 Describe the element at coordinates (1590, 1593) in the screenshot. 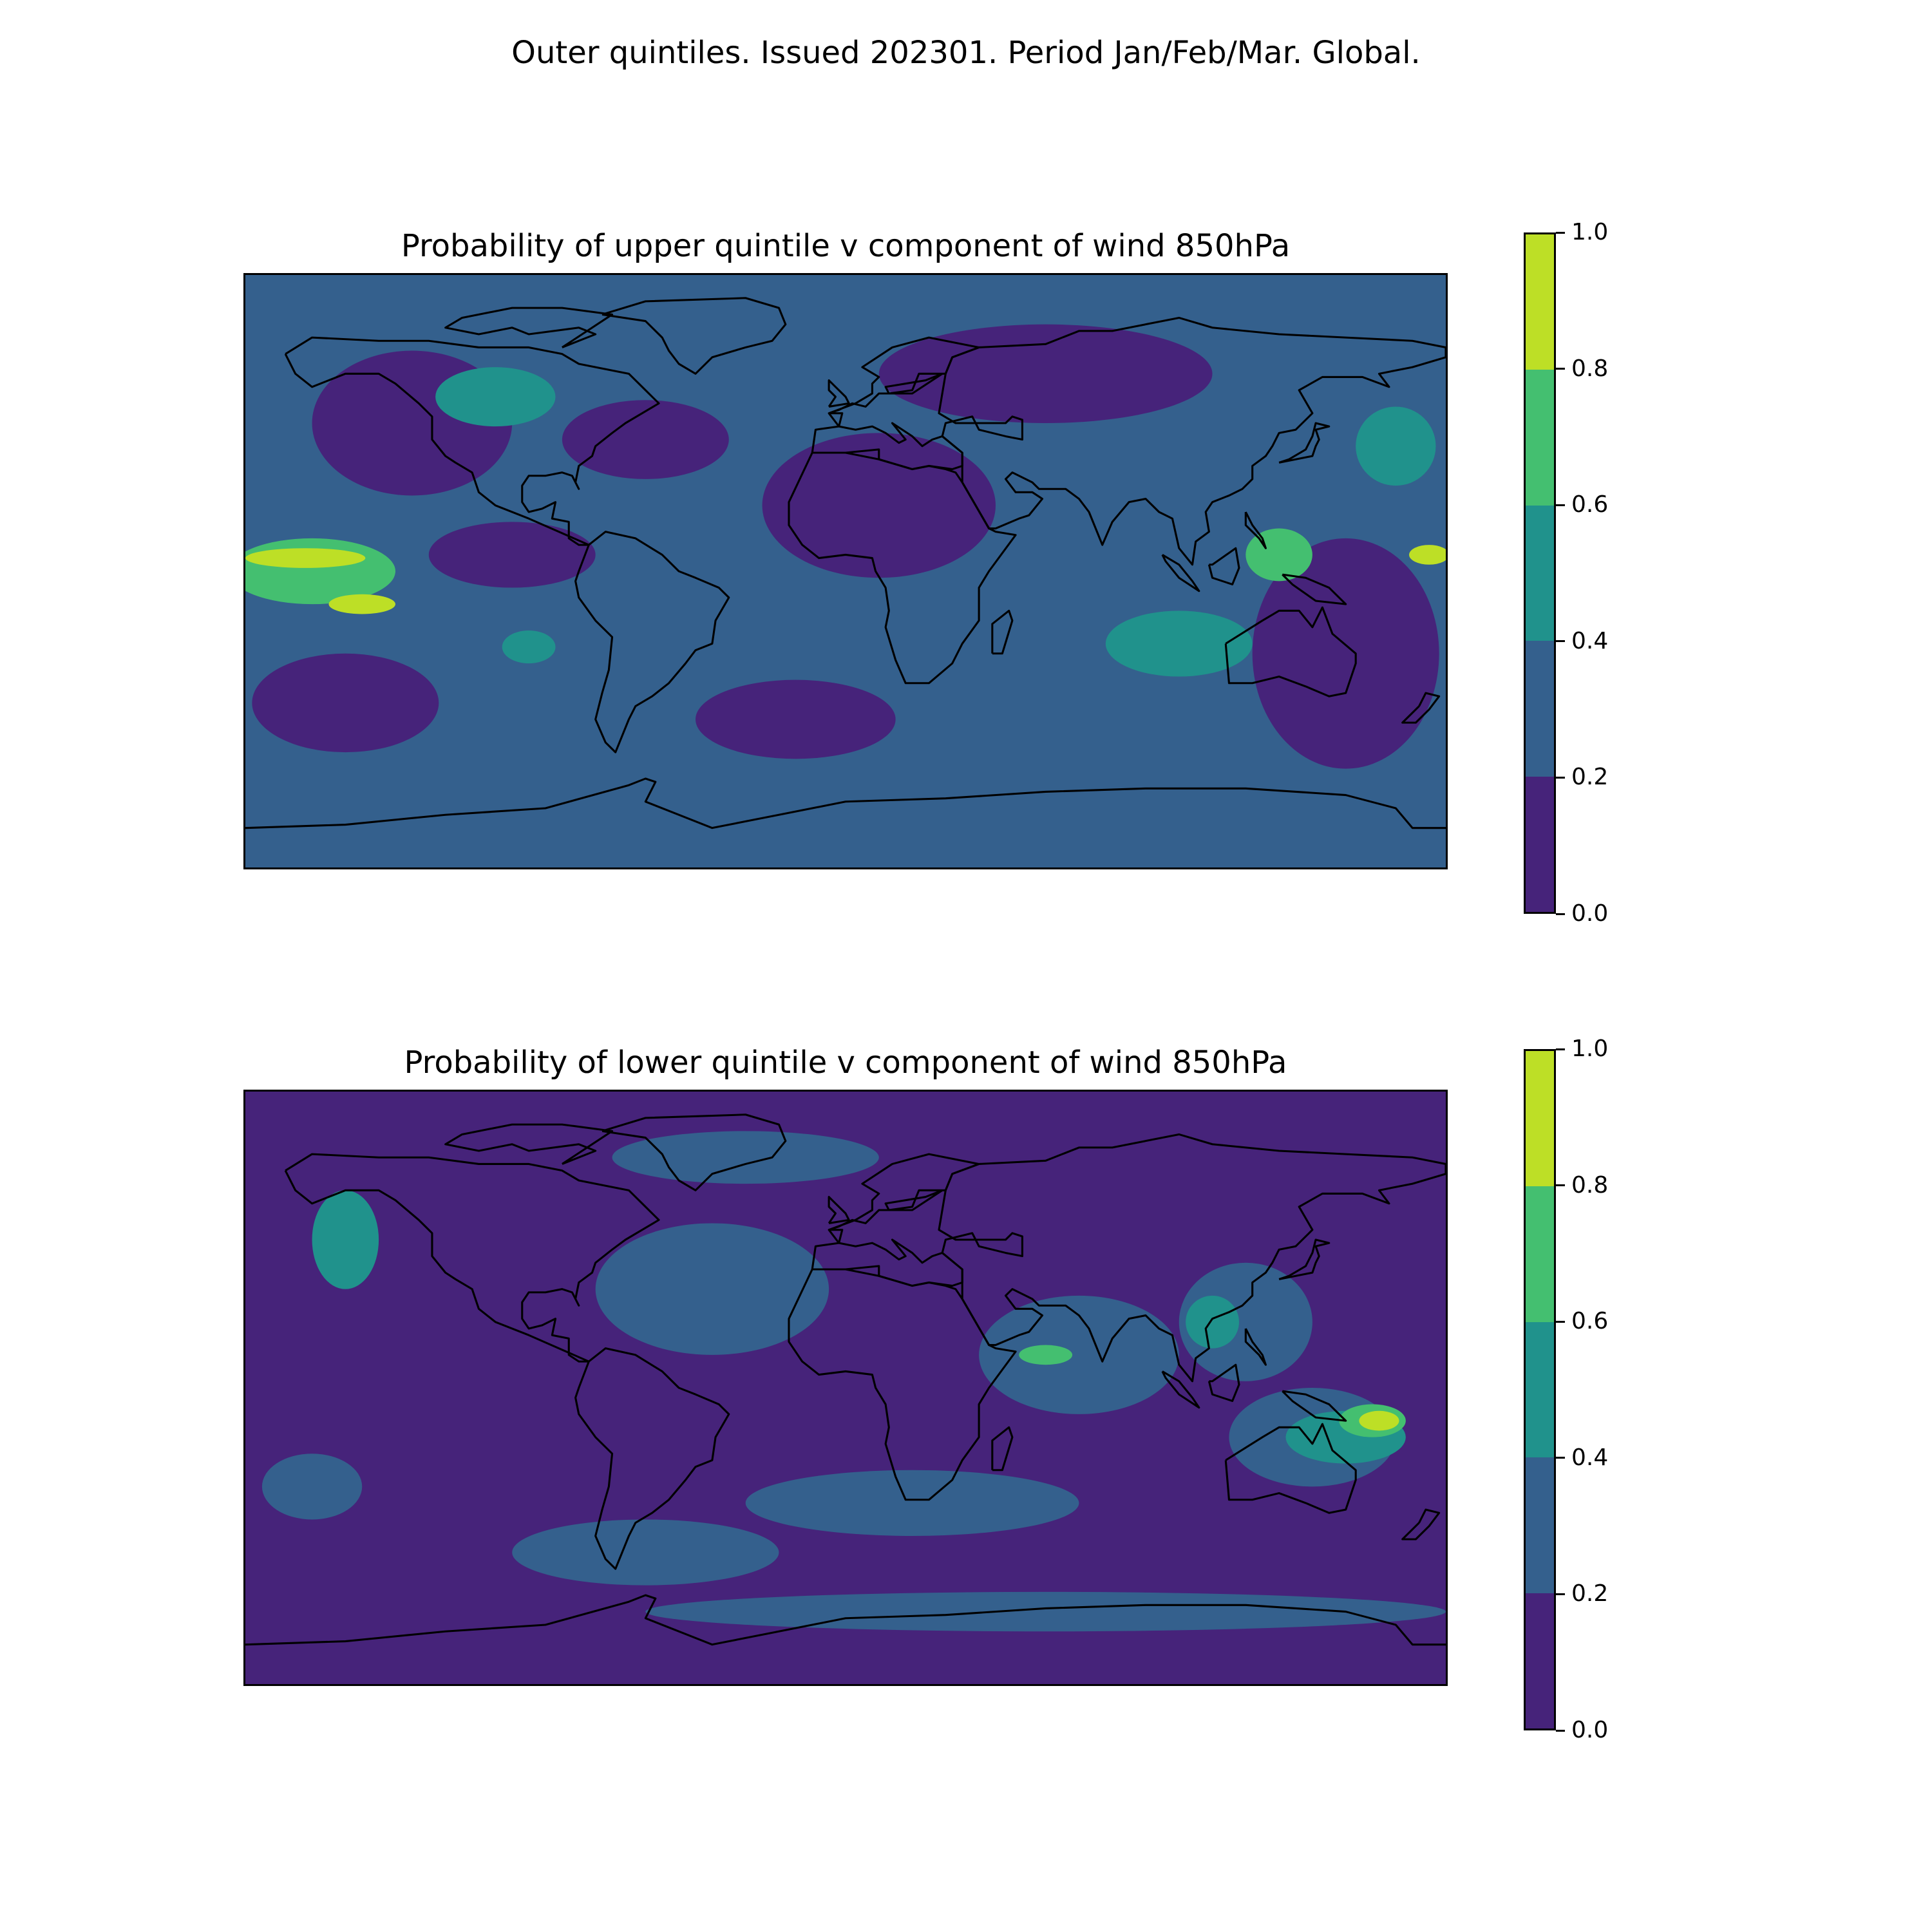

I see `colorbar-lower-tick-label-1: 0.2` at that location.